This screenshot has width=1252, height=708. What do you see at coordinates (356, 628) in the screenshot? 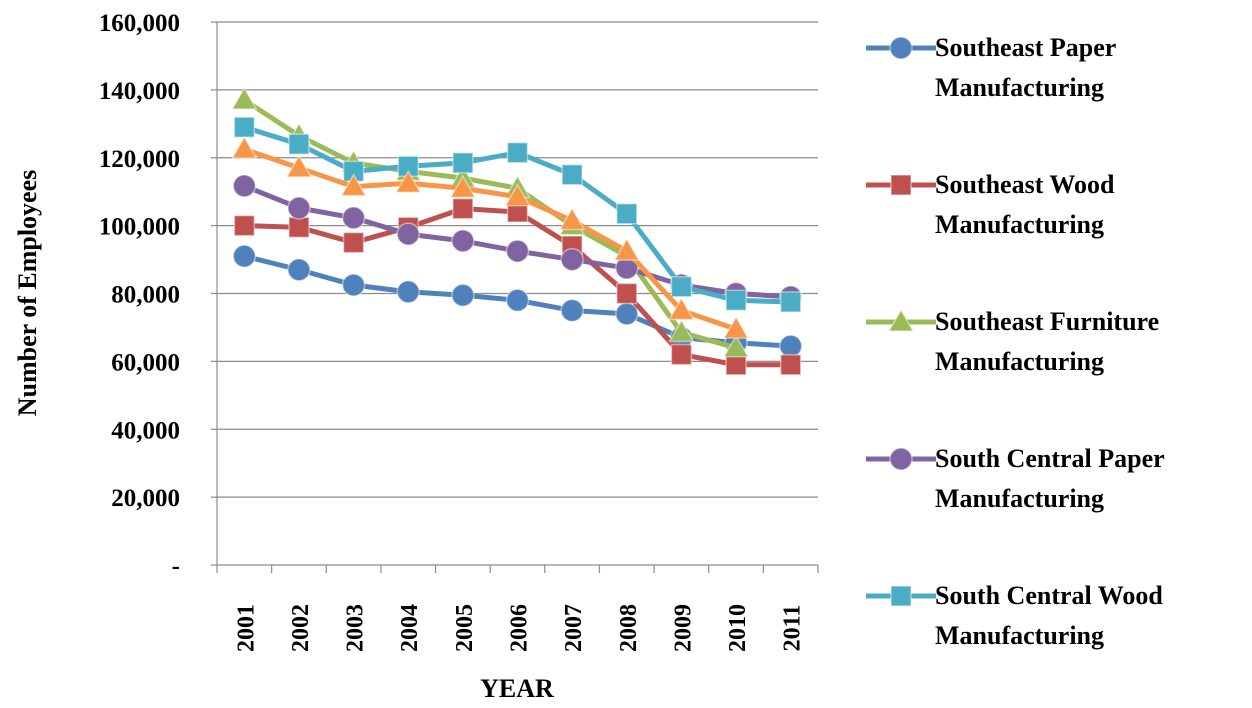
I see `x-tick-label: 2003` at bounding box center [356, 628].